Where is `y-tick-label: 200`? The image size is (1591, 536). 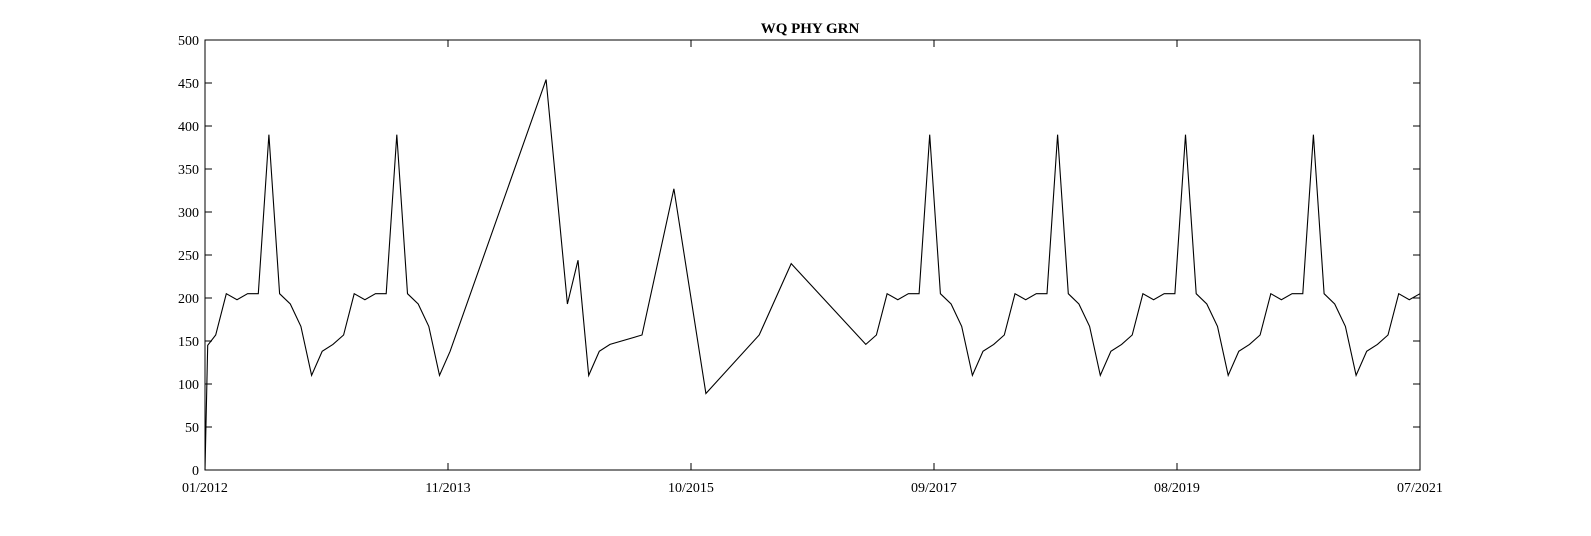
y-tick-label: 200 is located at coordinates (188, 299).